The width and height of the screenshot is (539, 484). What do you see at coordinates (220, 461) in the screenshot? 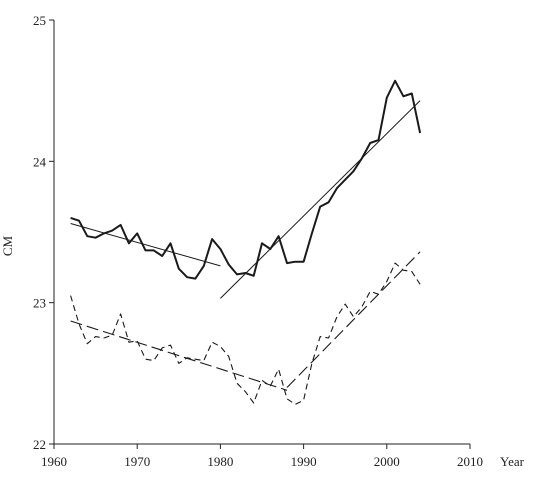
I see `x-tick-label: 1980` at bounding box center [220, 461].